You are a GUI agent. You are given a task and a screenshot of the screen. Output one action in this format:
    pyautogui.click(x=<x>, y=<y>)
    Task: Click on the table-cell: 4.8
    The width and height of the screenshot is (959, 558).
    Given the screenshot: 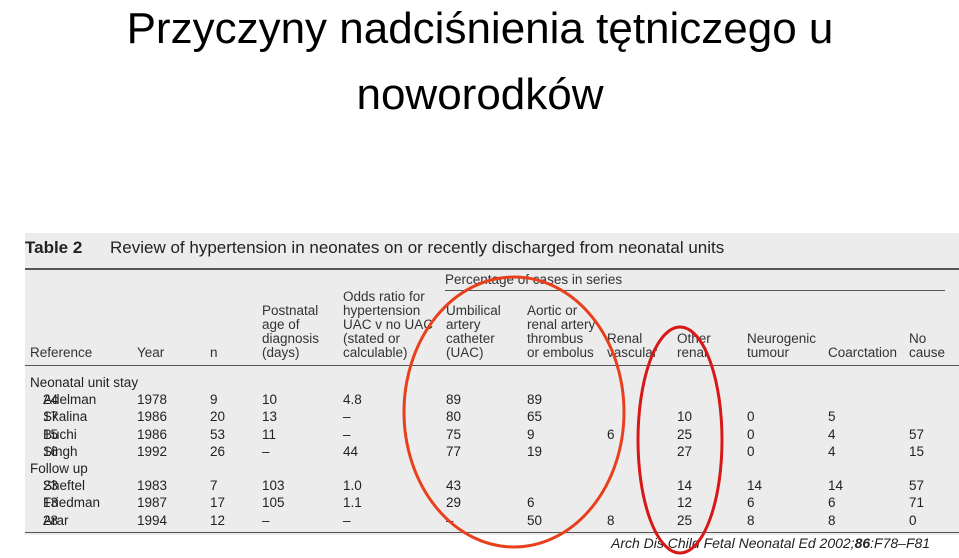 What is the action you would take?
    pyautogui.click(x=352, y=400)
    